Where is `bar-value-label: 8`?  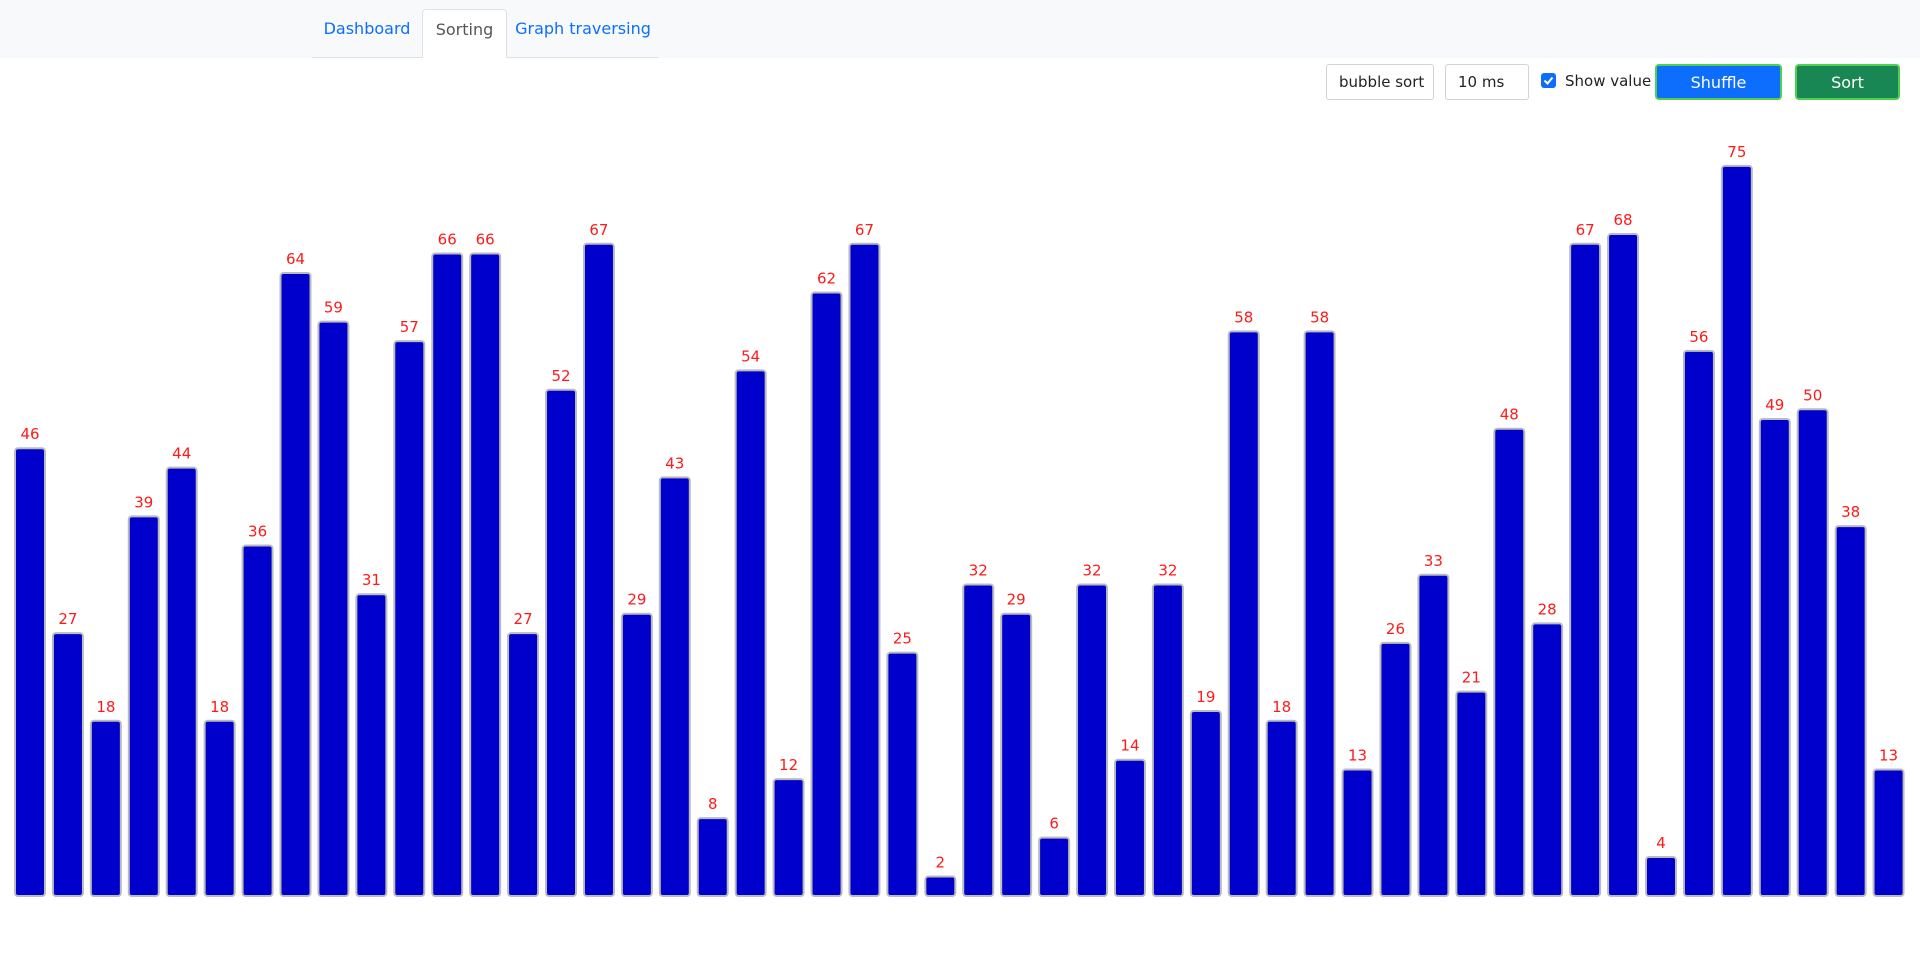 bar-value-label: 8 is located at coordinates (713, 804).